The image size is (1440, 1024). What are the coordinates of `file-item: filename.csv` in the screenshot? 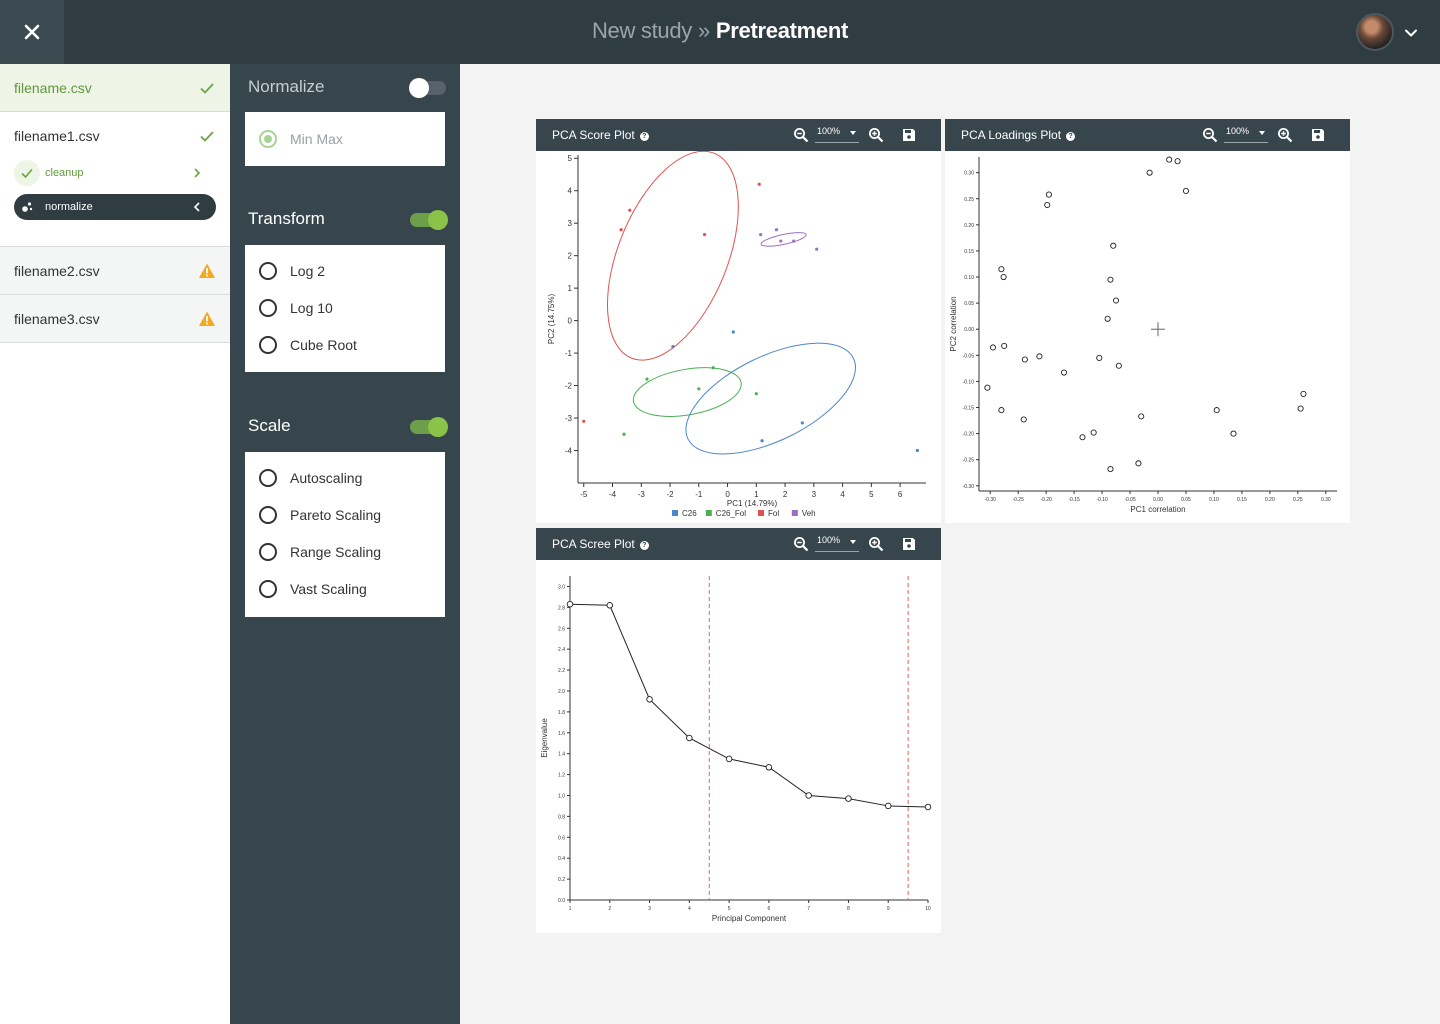 It's located at (115, 88).